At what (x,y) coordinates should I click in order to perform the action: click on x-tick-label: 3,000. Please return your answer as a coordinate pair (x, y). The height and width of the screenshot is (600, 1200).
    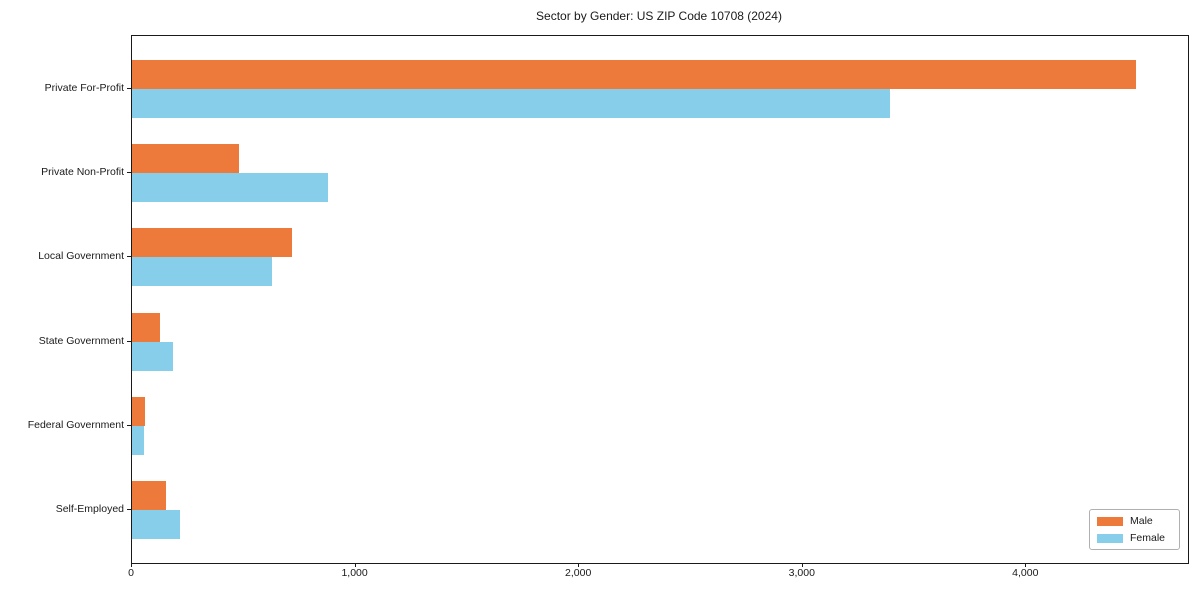
    Looking at the image, I should click on (801, 573).